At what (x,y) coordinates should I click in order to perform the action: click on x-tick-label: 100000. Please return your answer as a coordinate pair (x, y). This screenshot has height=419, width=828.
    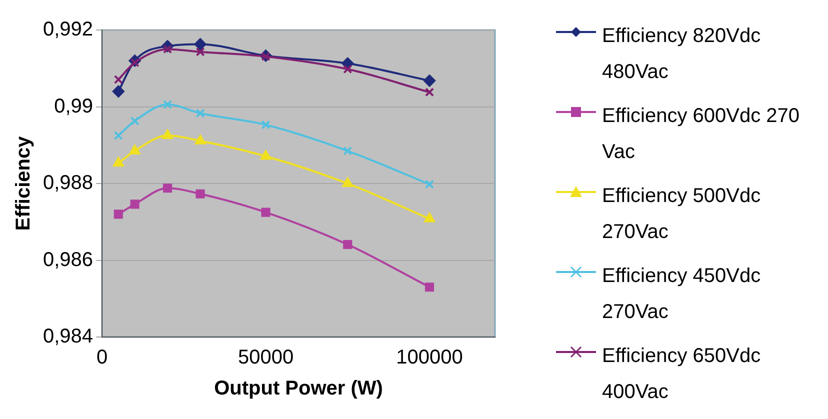
    Looking at the image, I should click on (429, 357).